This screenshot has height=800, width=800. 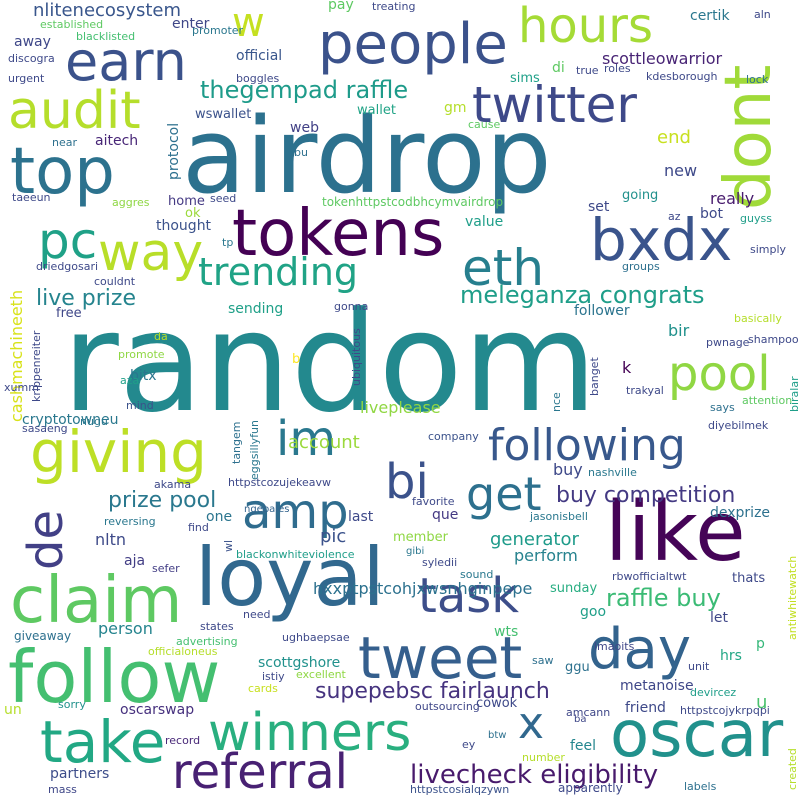 I want to click on word-airdrop: airdrop, so click(x=367, y=156).